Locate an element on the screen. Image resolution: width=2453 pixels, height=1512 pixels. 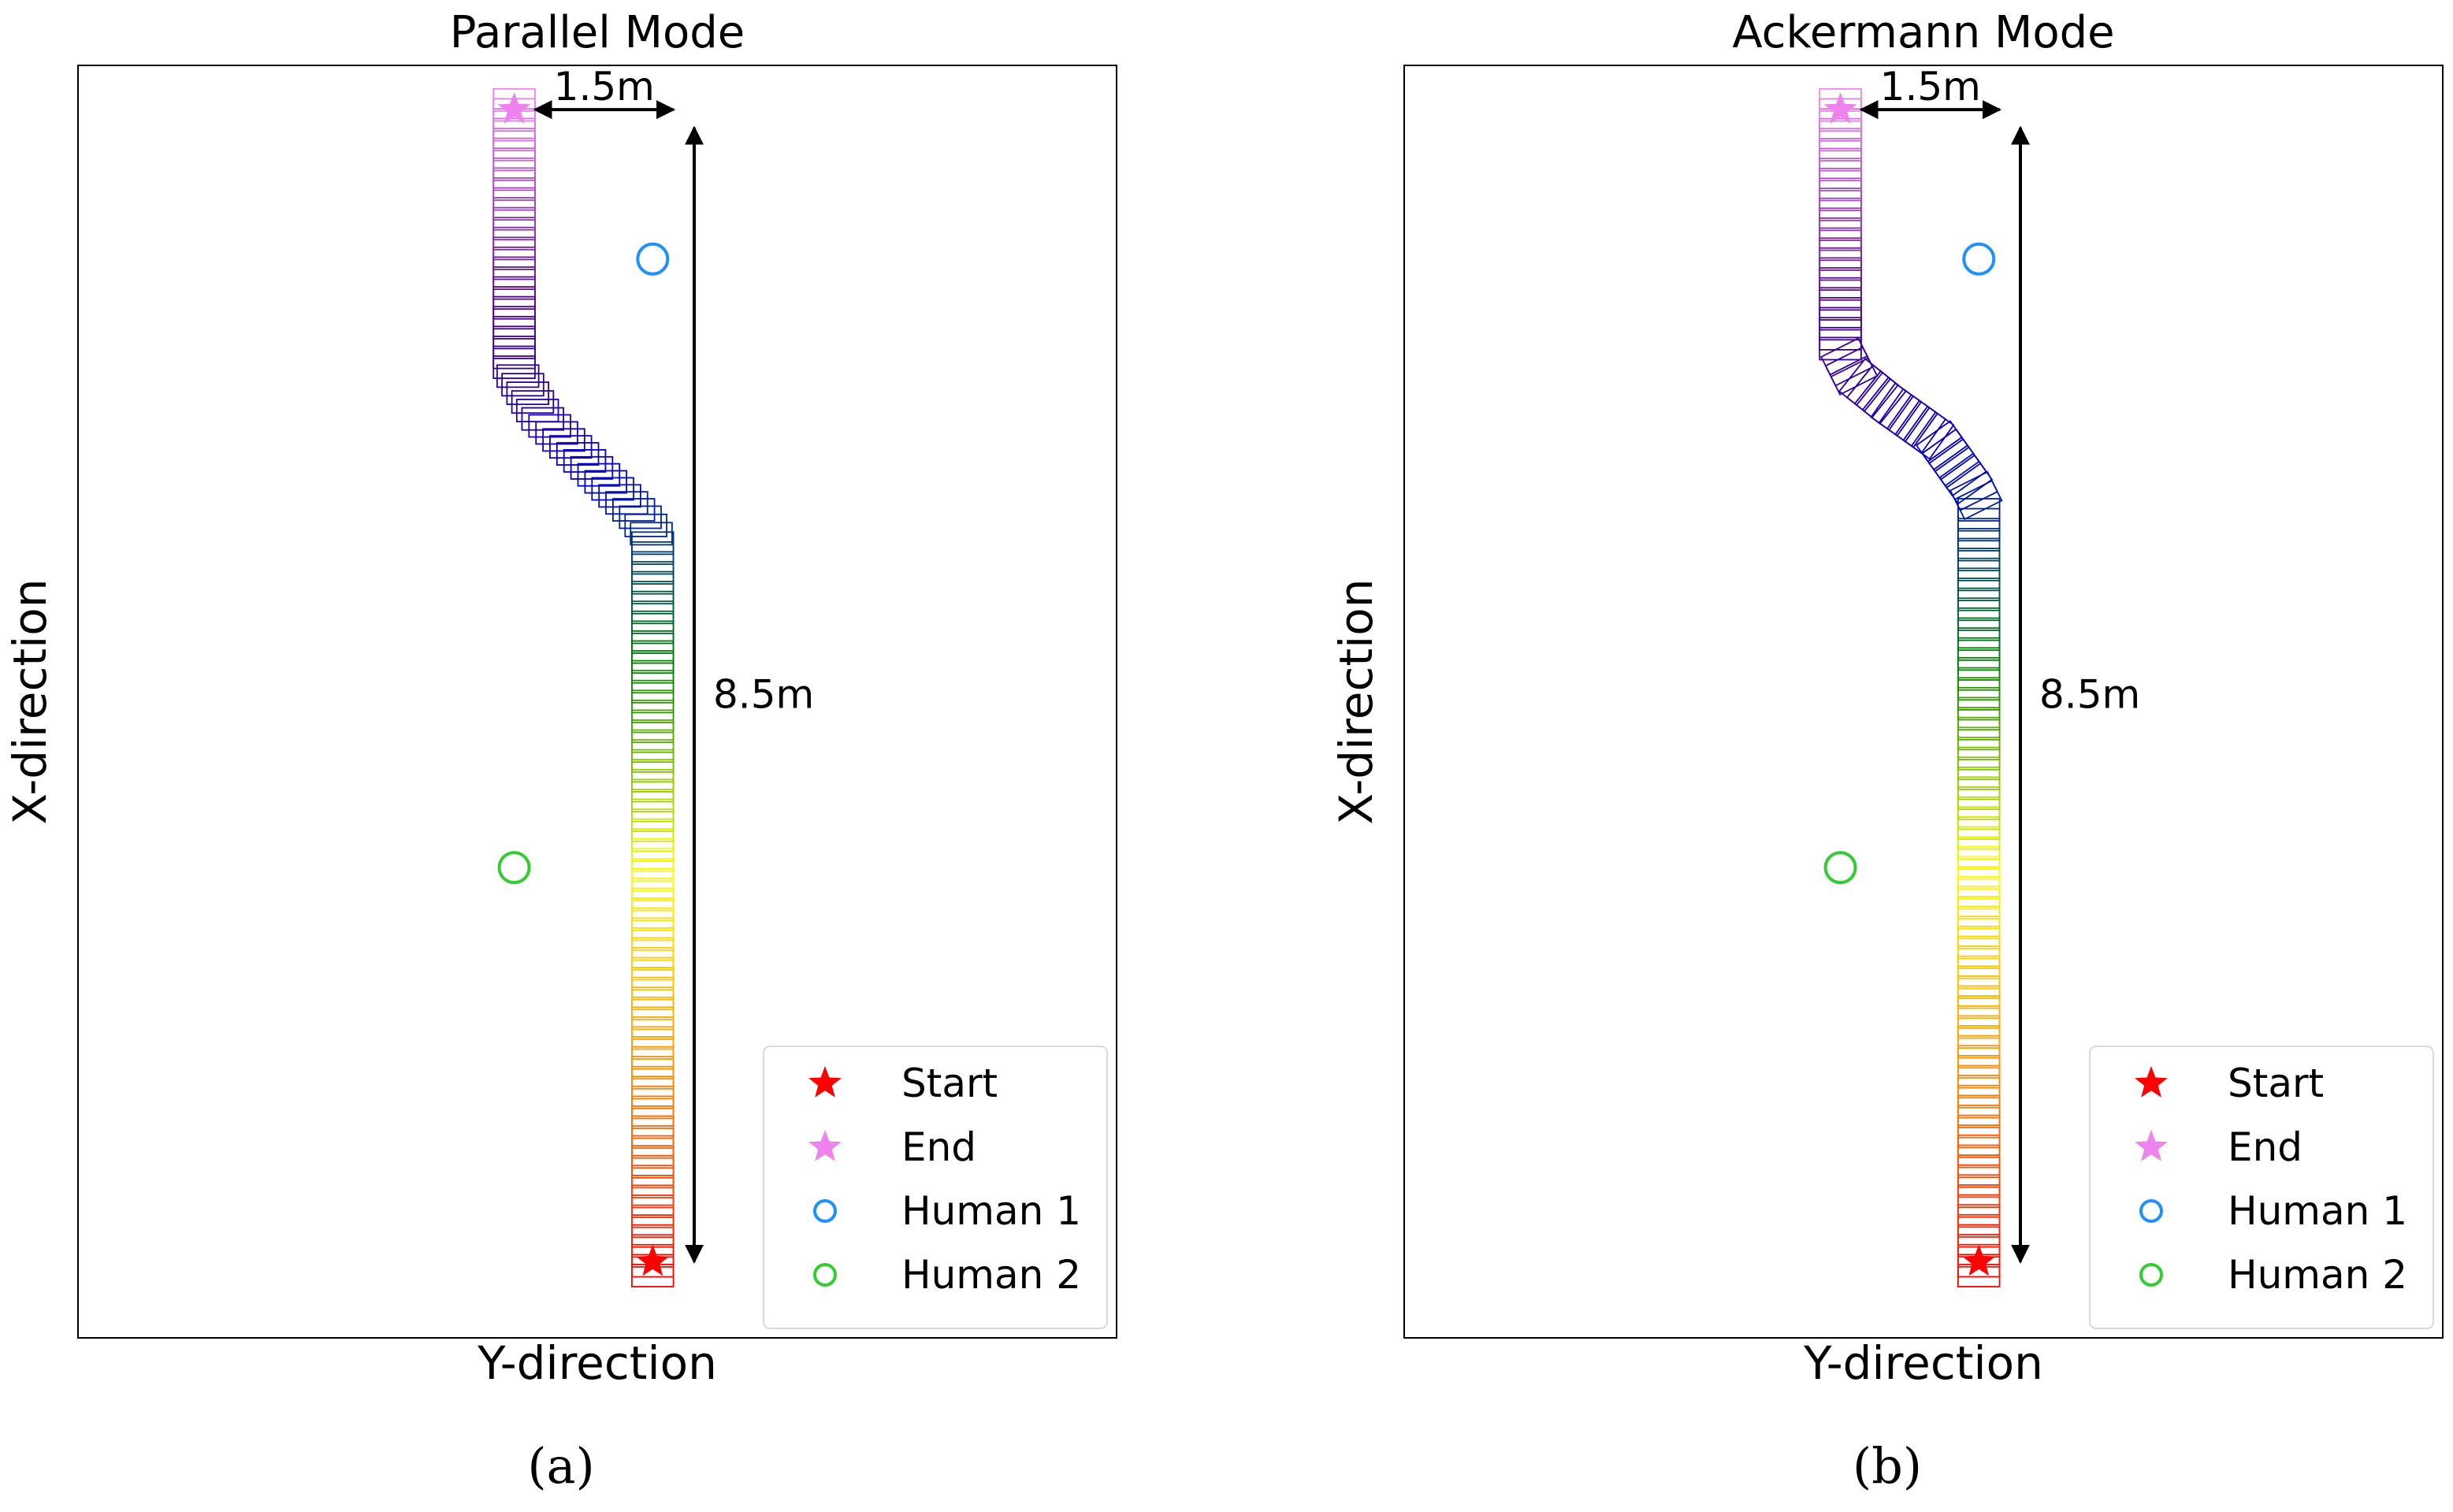
legend-frame is located at coordinates (2262, 1187).